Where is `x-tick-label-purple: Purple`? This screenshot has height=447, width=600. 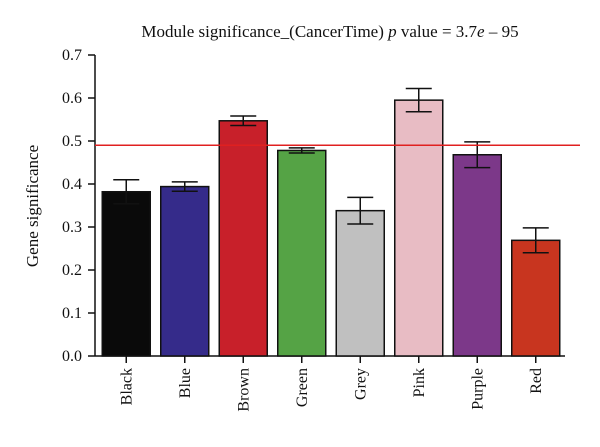 x-tick-label-purple: Purple is located at coordinates (477, 389).